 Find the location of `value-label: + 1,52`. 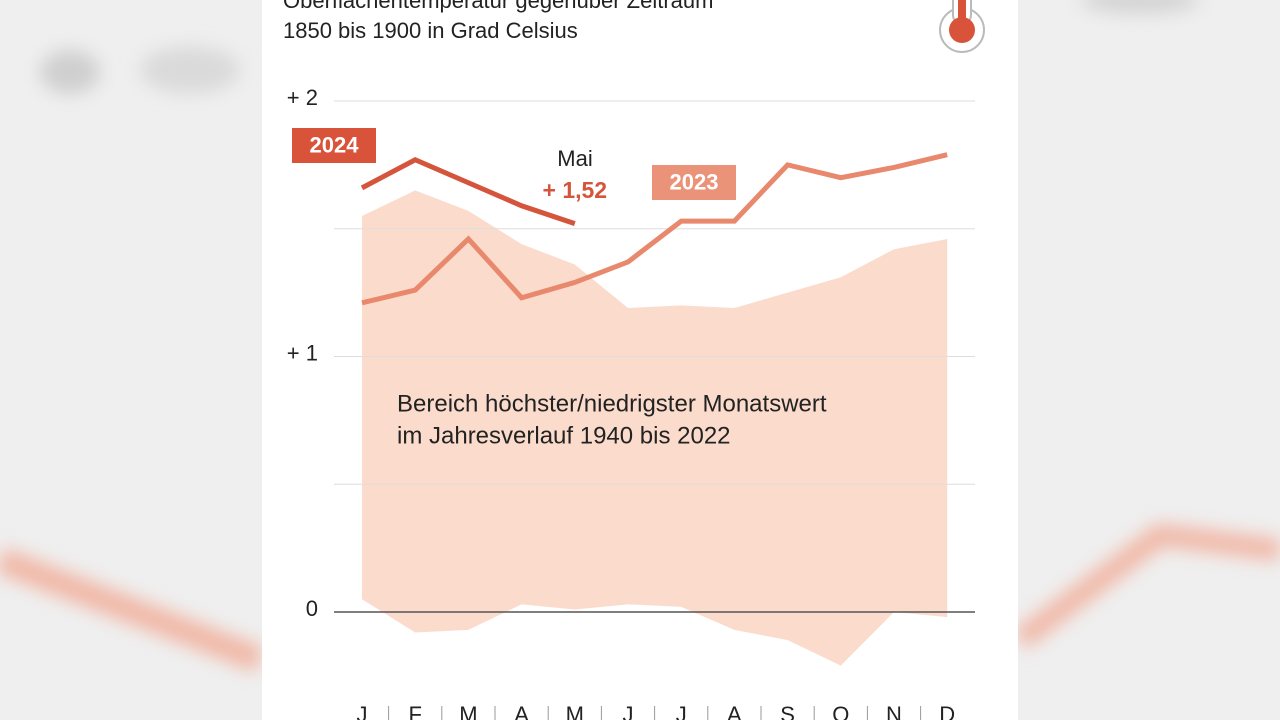

value-label: + 1,52 is located at coordinates (575, 190).